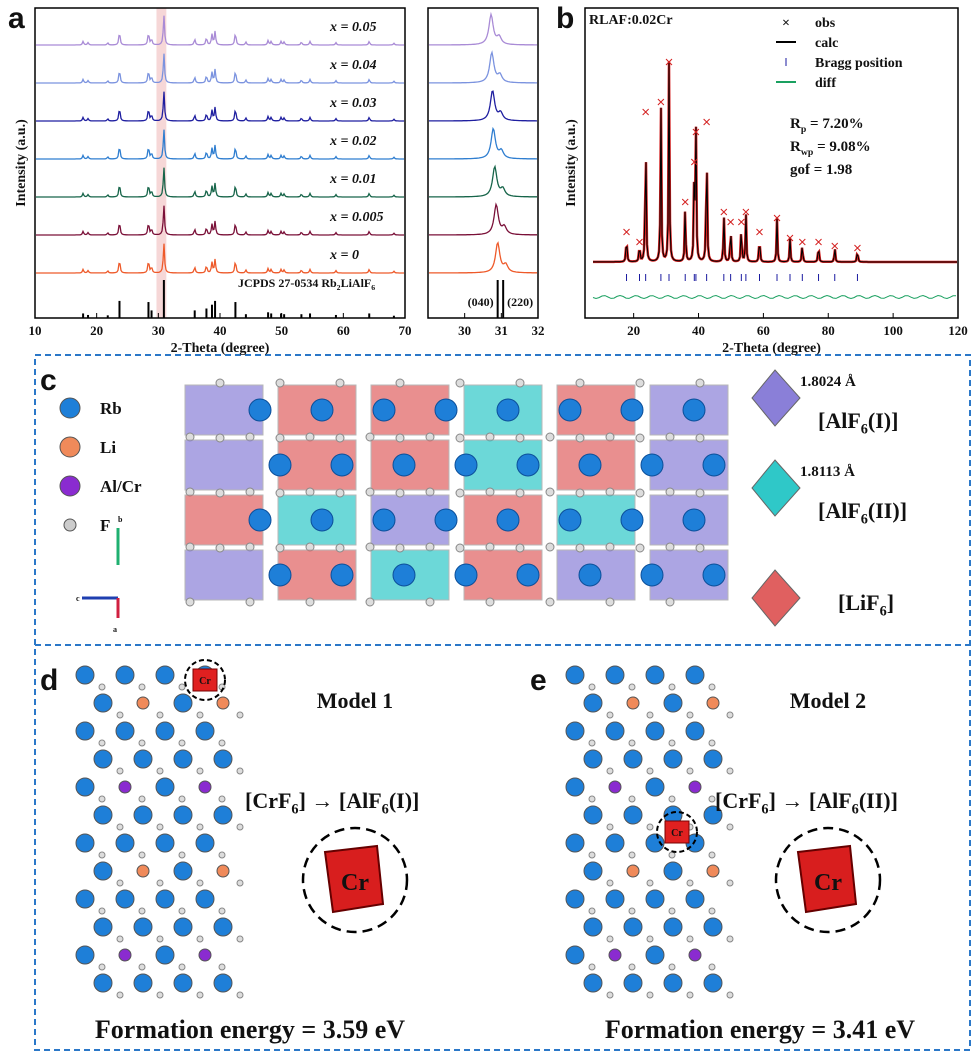 This screenshot has height=1061, width=979. I want to click on text-part: p, so click(804, 129).